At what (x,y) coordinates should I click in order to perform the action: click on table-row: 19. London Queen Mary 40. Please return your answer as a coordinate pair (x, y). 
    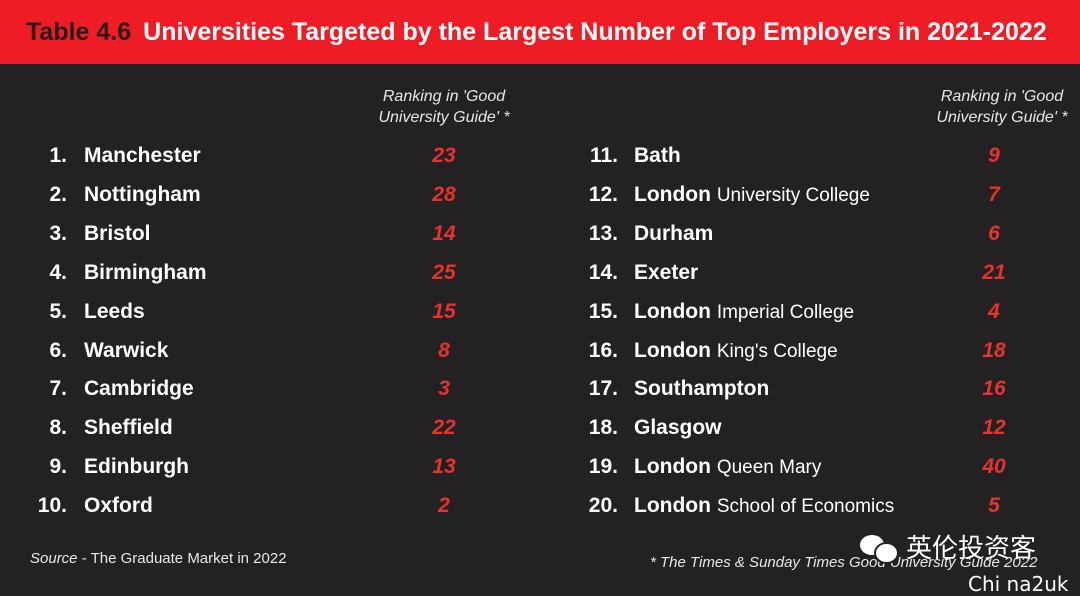
    Looking at the image, I should click on (810, 467).